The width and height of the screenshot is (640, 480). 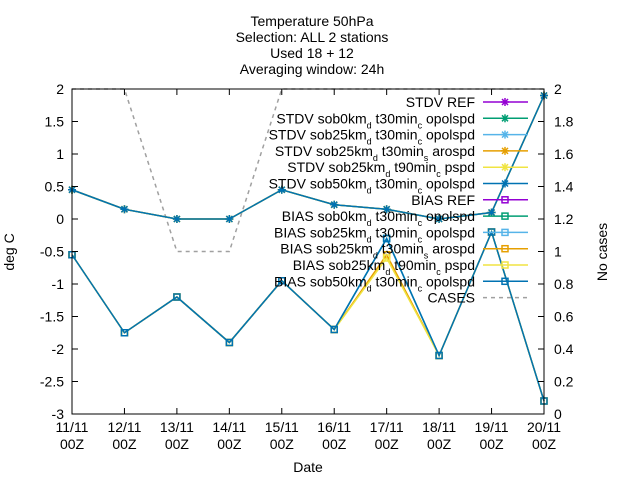 I want to click on y-tick-label: -0.5, so click(x=52, y=252).